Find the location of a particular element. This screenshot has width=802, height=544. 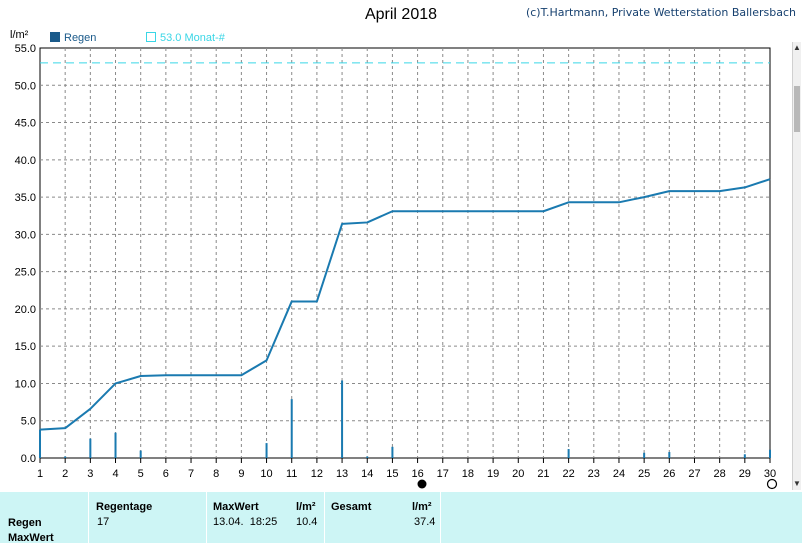

x-tick-label: 8 is located at coordinates (216, 474).